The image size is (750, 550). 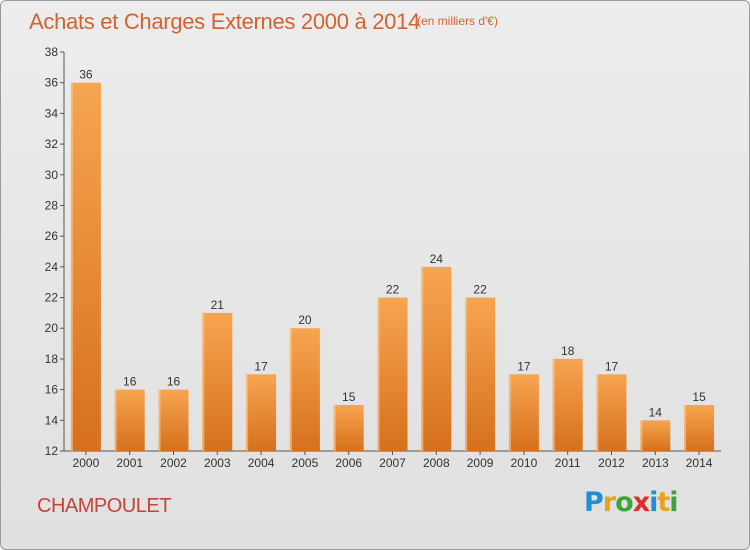 What do you see at coordinates (568, 351) in the screenshot?
I see `data-label: 18` at bounding box center [568, 351].